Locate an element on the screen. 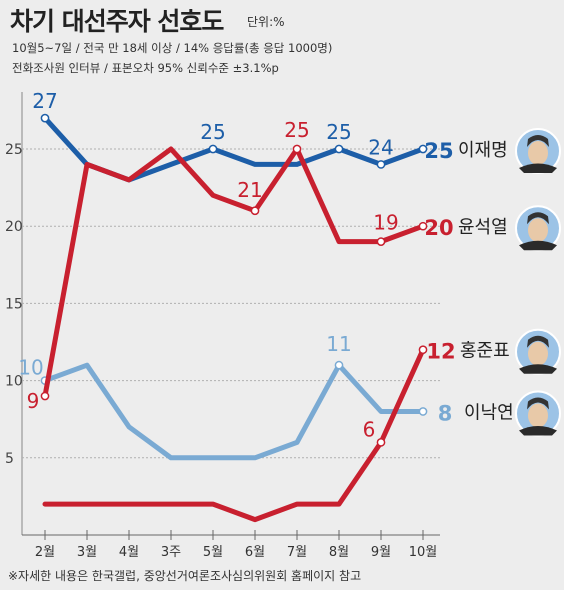 This screenshot has height=590, width=564. series-name-lee-ny: 이낙연 is located at coordinates (489, 412).